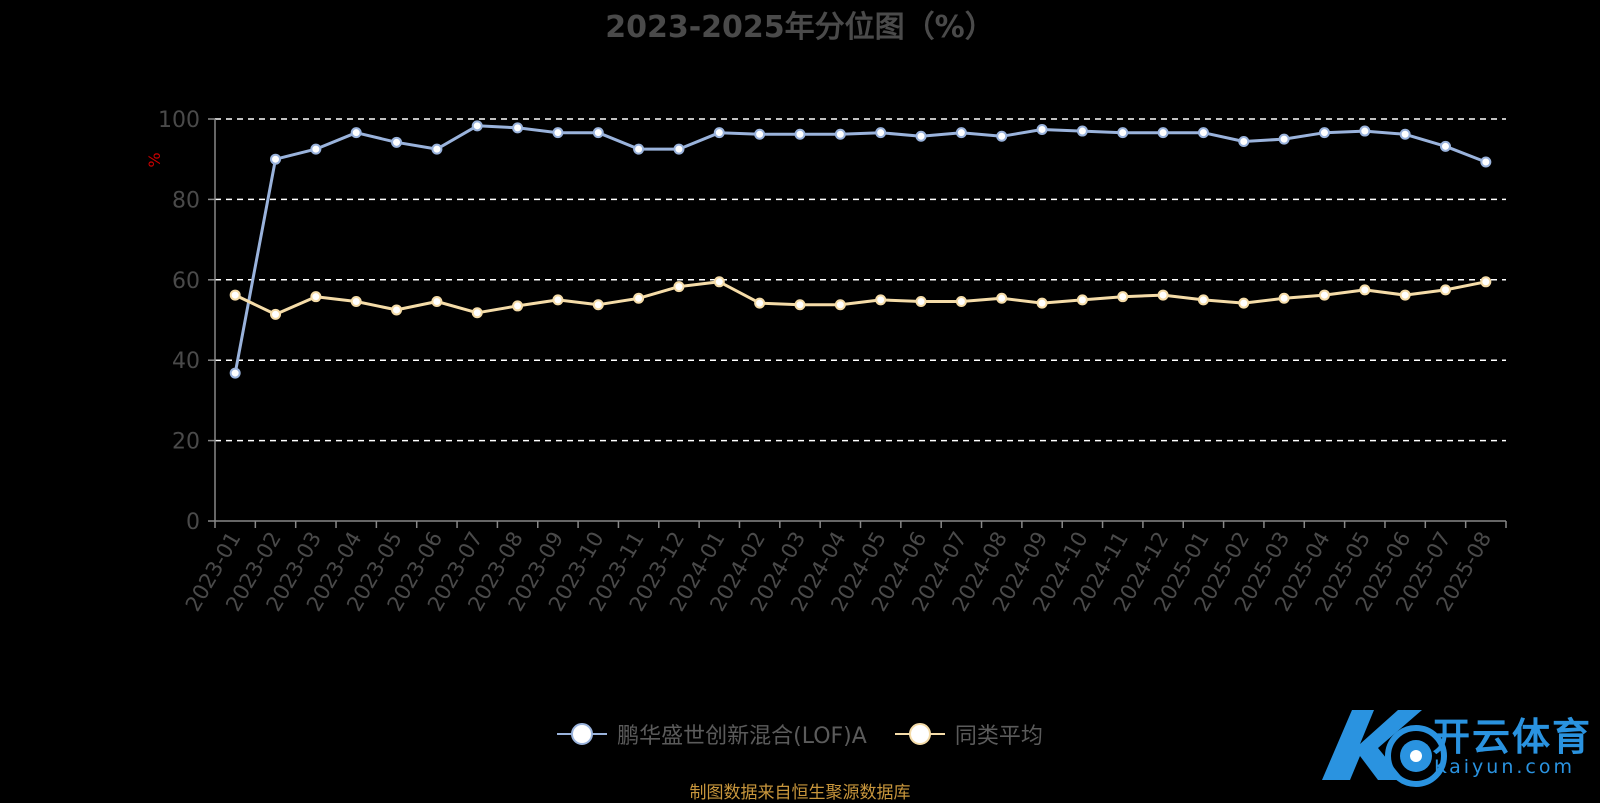 The image size is (1600, 803). I want to click on chart-title: 2023-2025年分位图（%）, so click(800, 27).